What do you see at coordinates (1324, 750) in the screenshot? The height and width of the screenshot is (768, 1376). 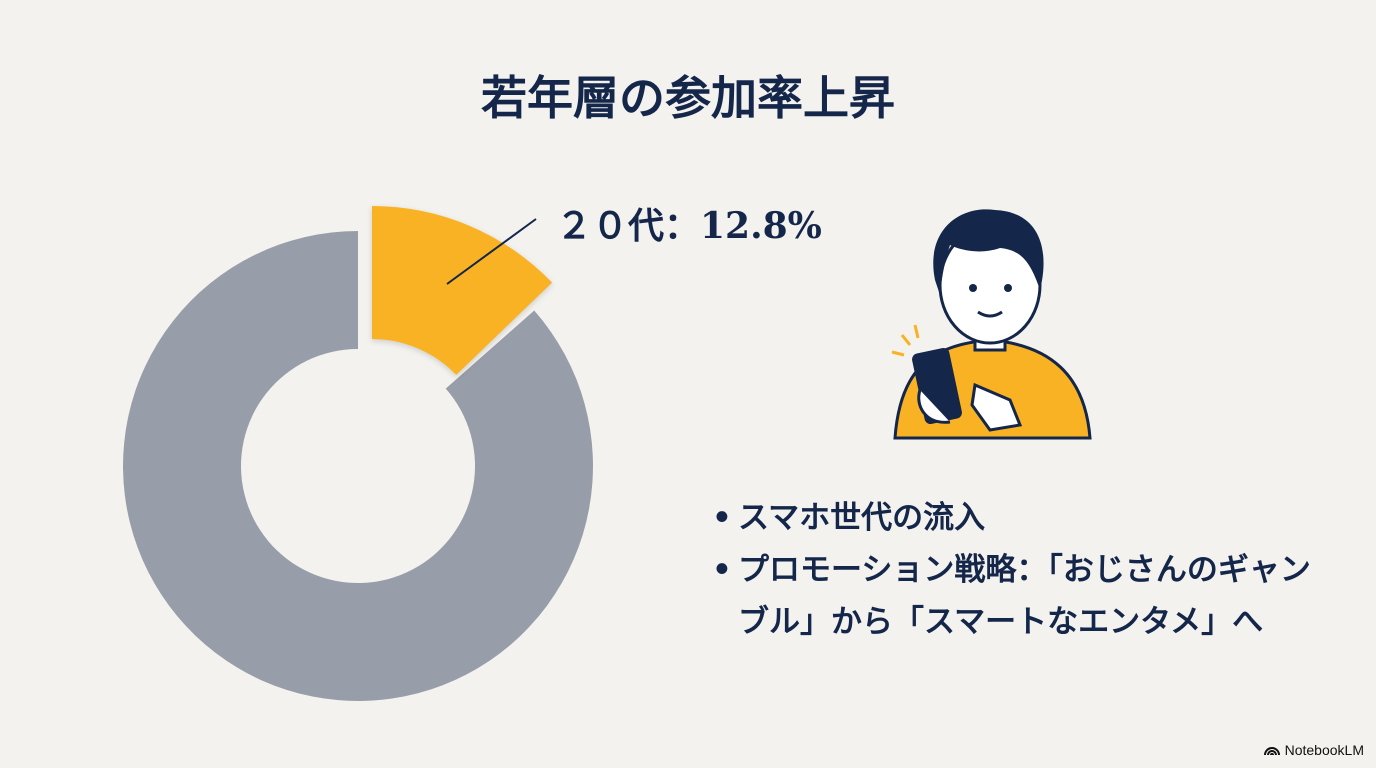 I see `brand-name: NotebookLM` at bounding box center [1324, 750].